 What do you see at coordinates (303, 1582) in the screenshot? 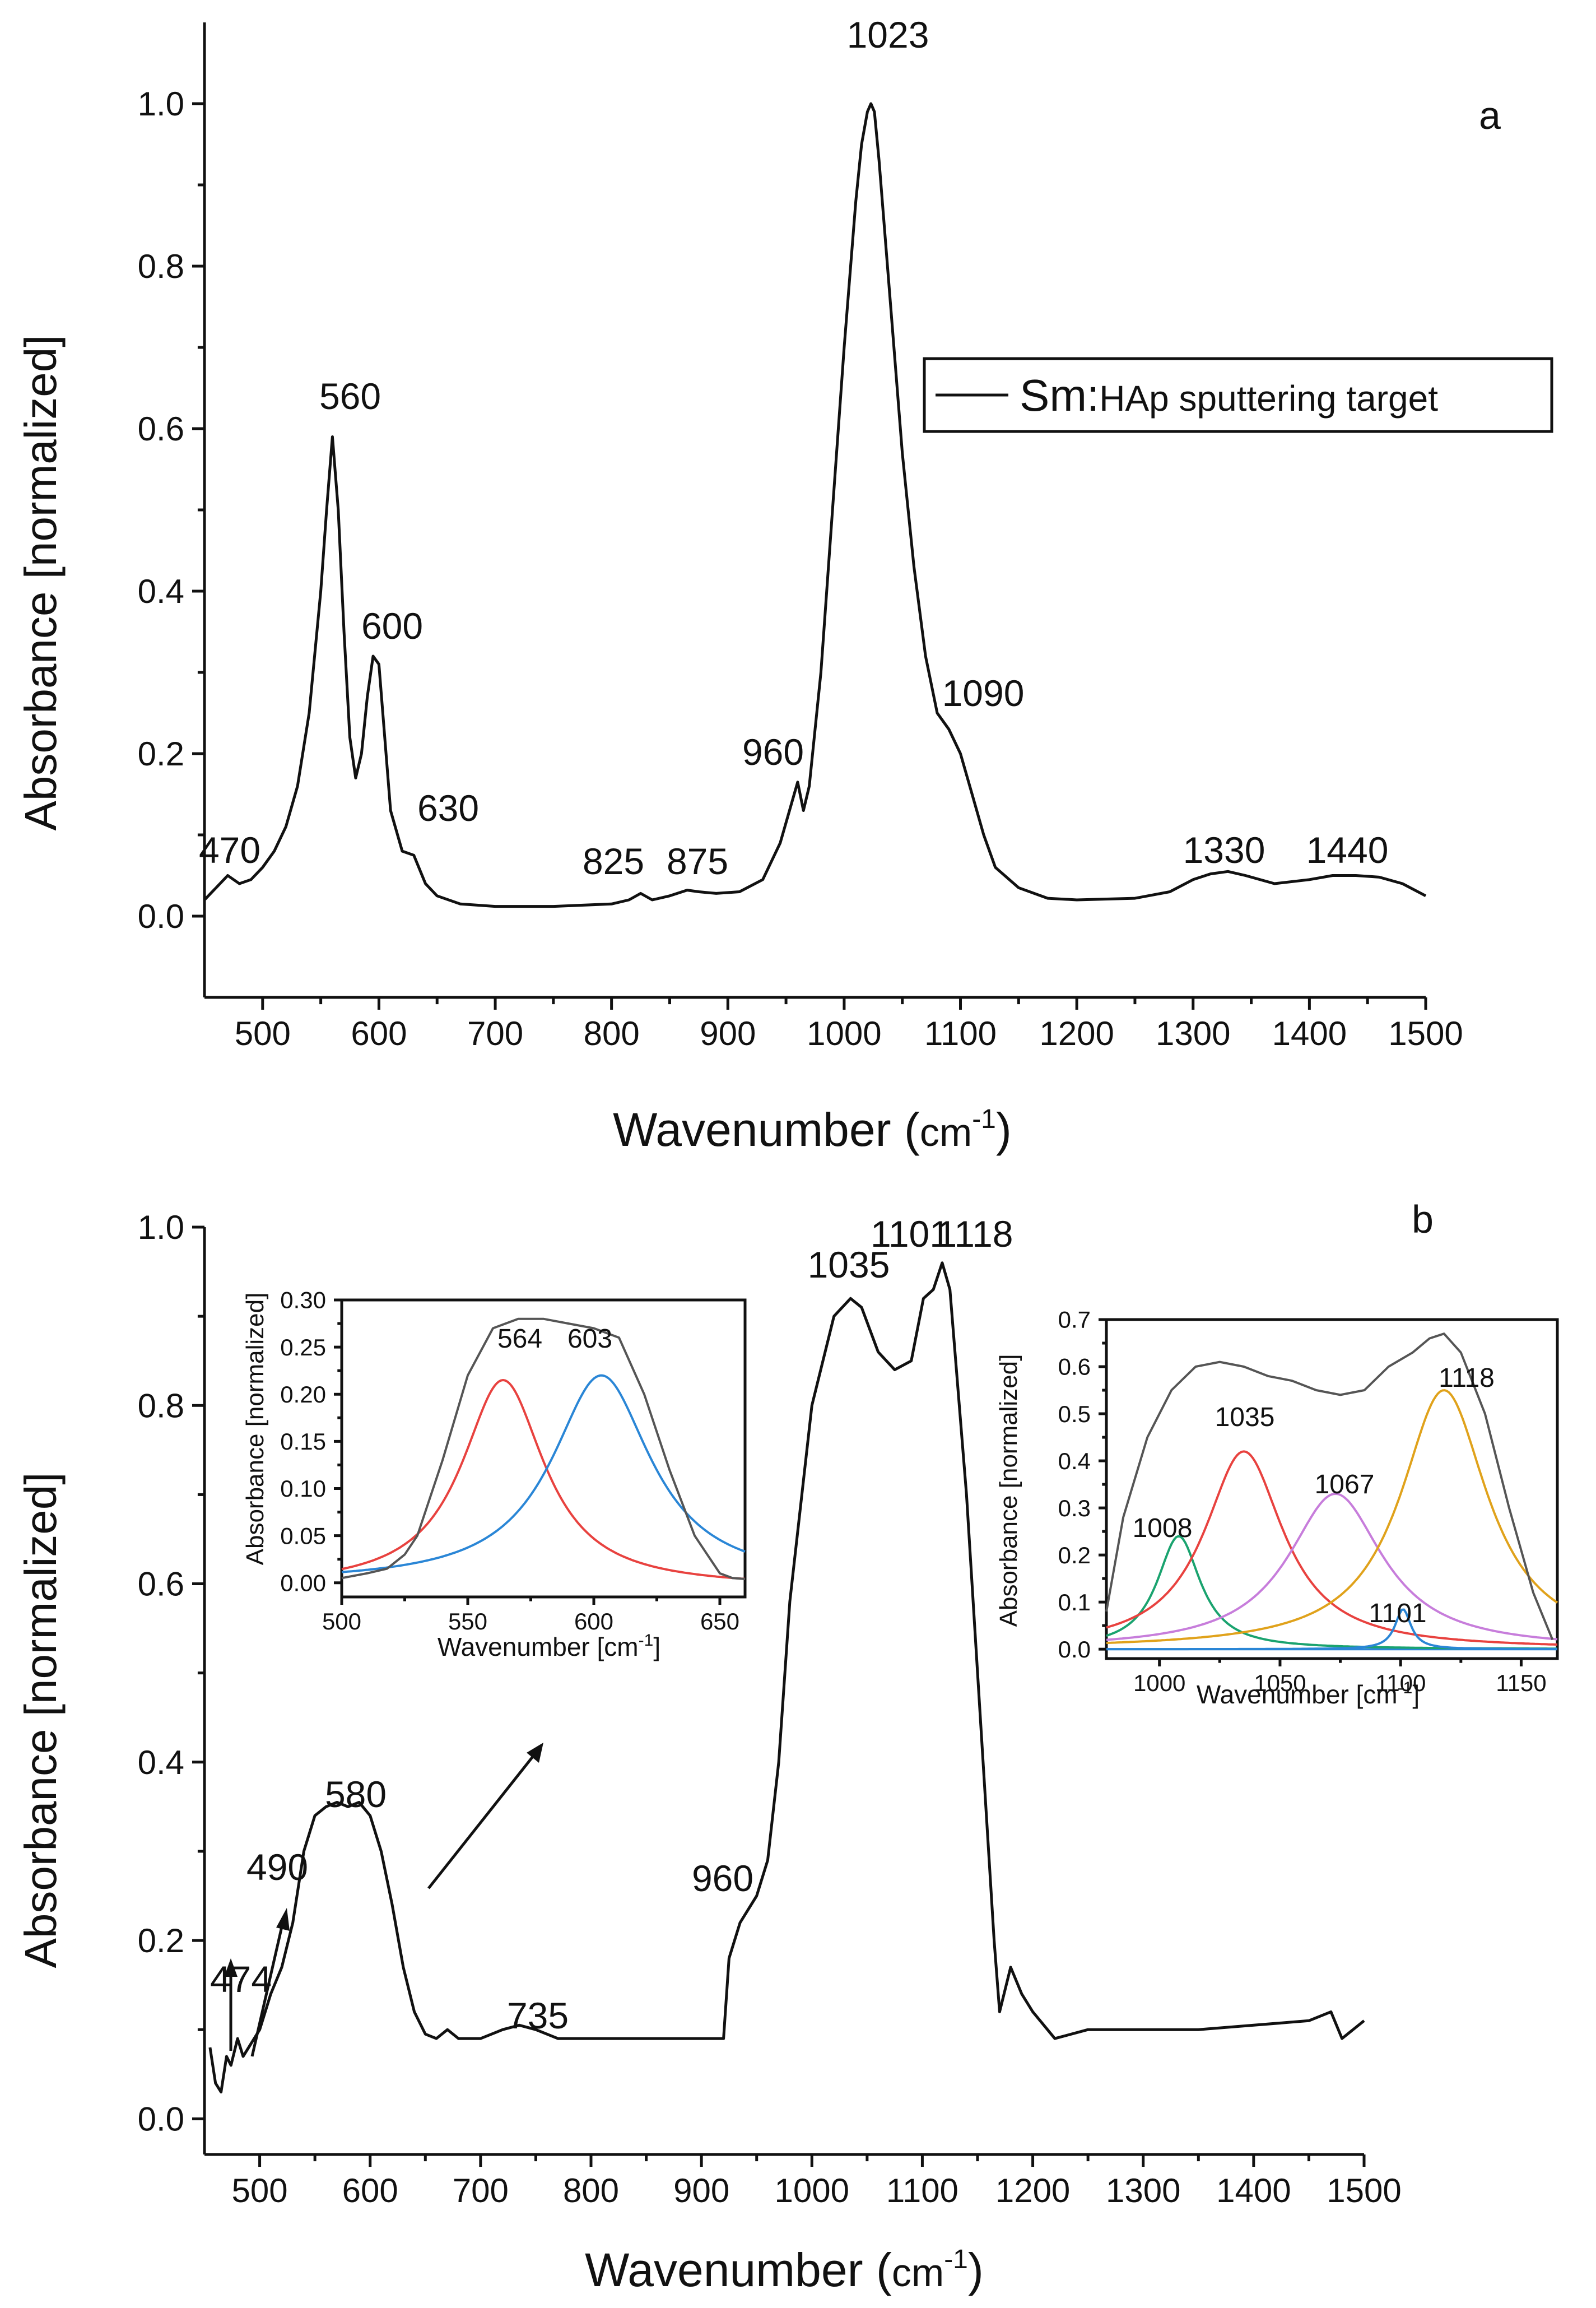
I see `inset-left-ytick-label: 0.00` at bounding box center [303, 1582].